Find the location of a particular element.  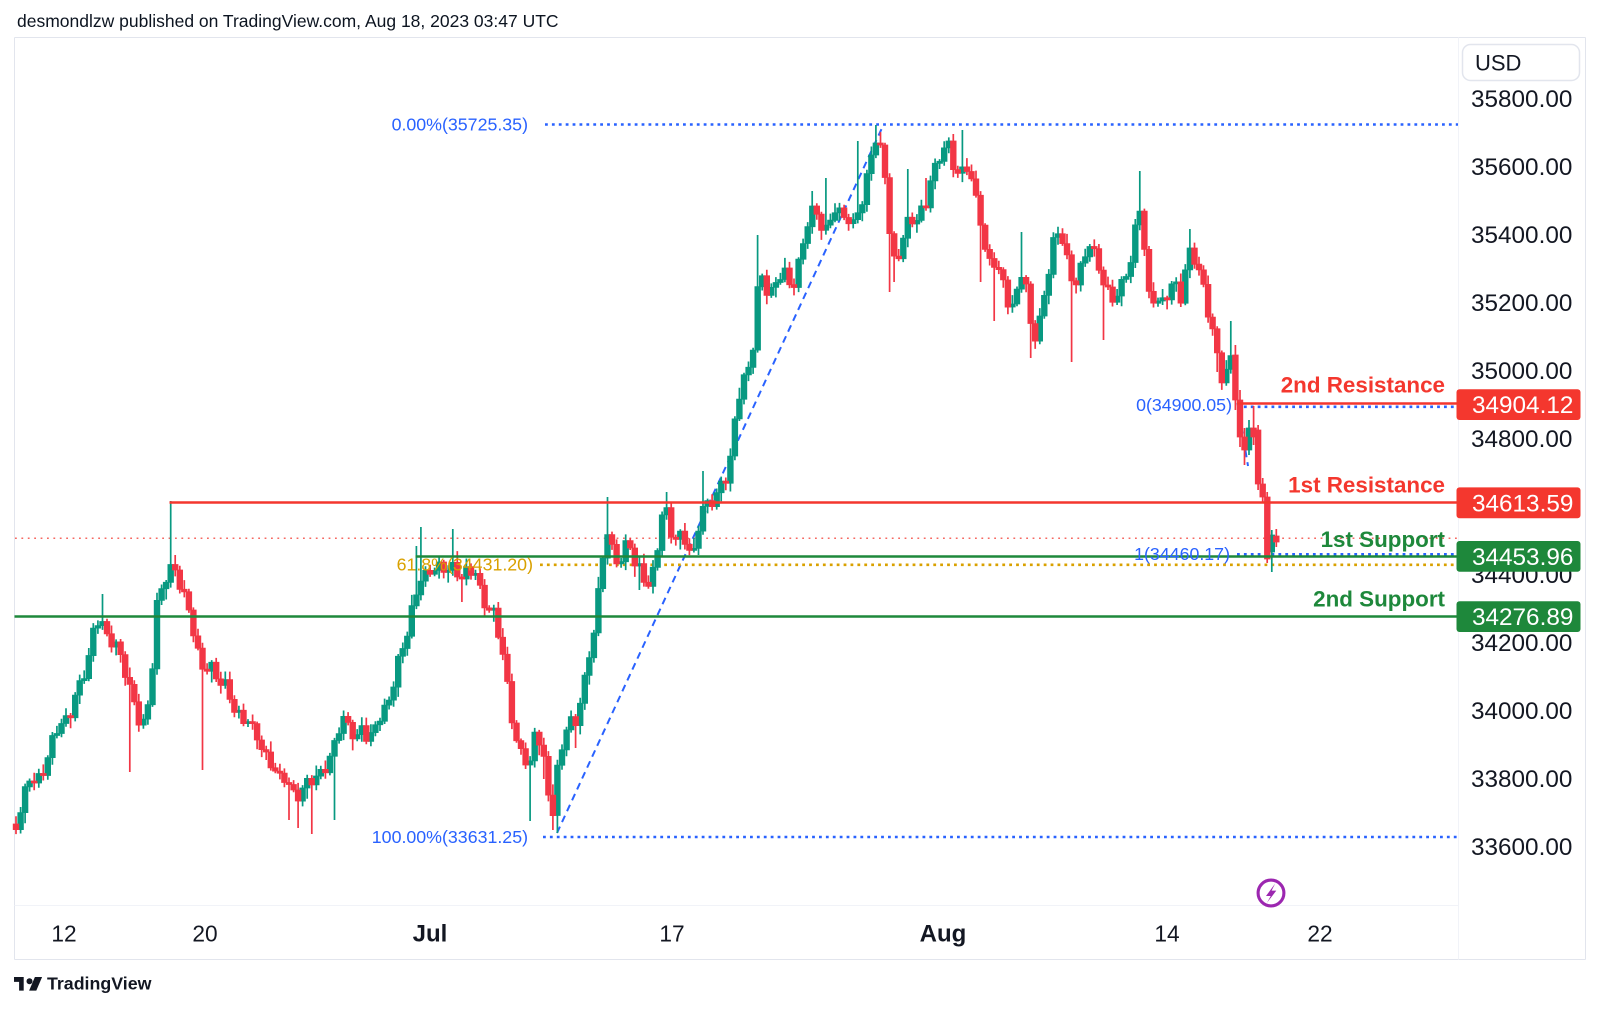

svg-text: TradingView is located at coordinates (99, 984).